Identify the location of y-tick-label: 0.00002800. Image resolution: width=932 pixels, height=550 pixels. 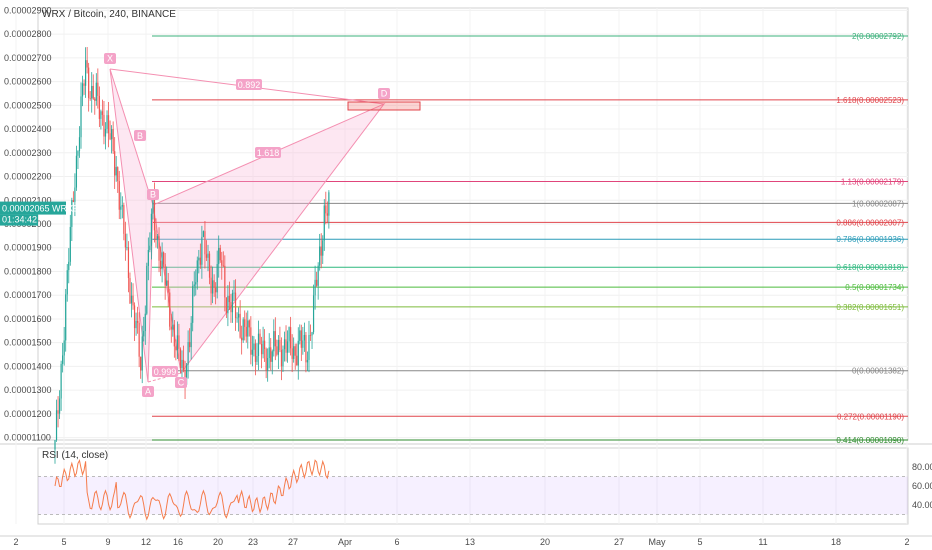
(28, 34).